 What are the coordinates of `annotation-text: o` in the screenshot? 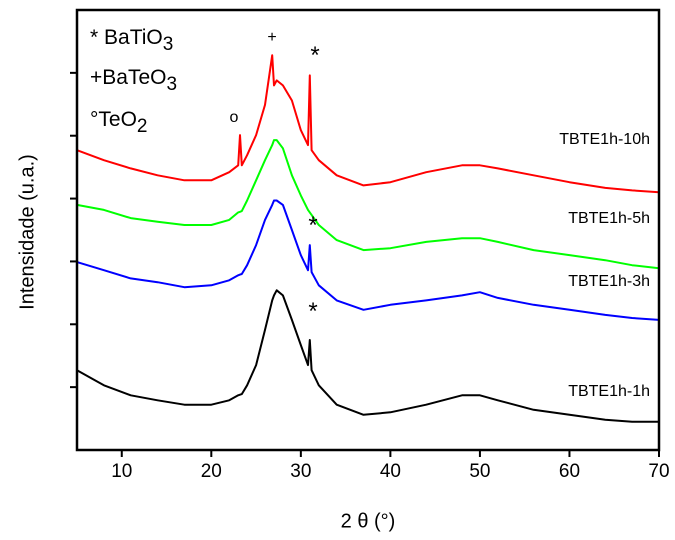 It's located at (234, 117).